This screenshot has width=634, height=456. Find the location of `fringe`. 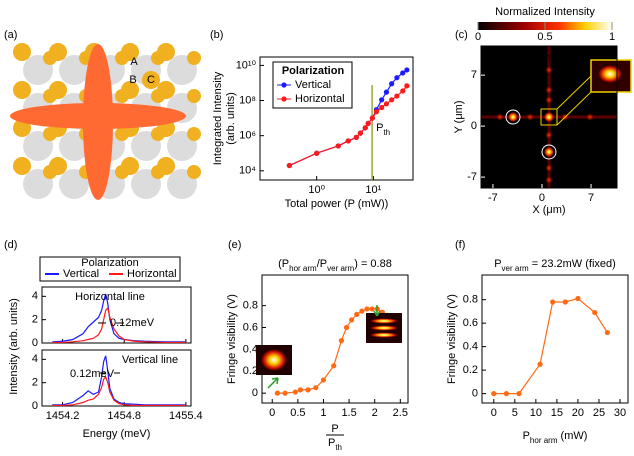

fringe is located at coordinates (384, 321).